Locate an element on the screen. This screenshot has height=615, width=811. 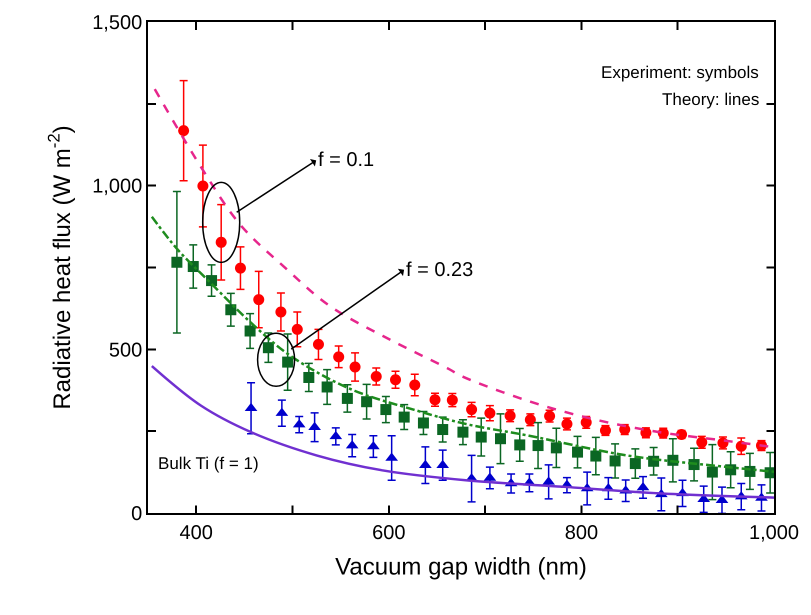
x-tick-label: 600 is located at coordinates (389, 533).